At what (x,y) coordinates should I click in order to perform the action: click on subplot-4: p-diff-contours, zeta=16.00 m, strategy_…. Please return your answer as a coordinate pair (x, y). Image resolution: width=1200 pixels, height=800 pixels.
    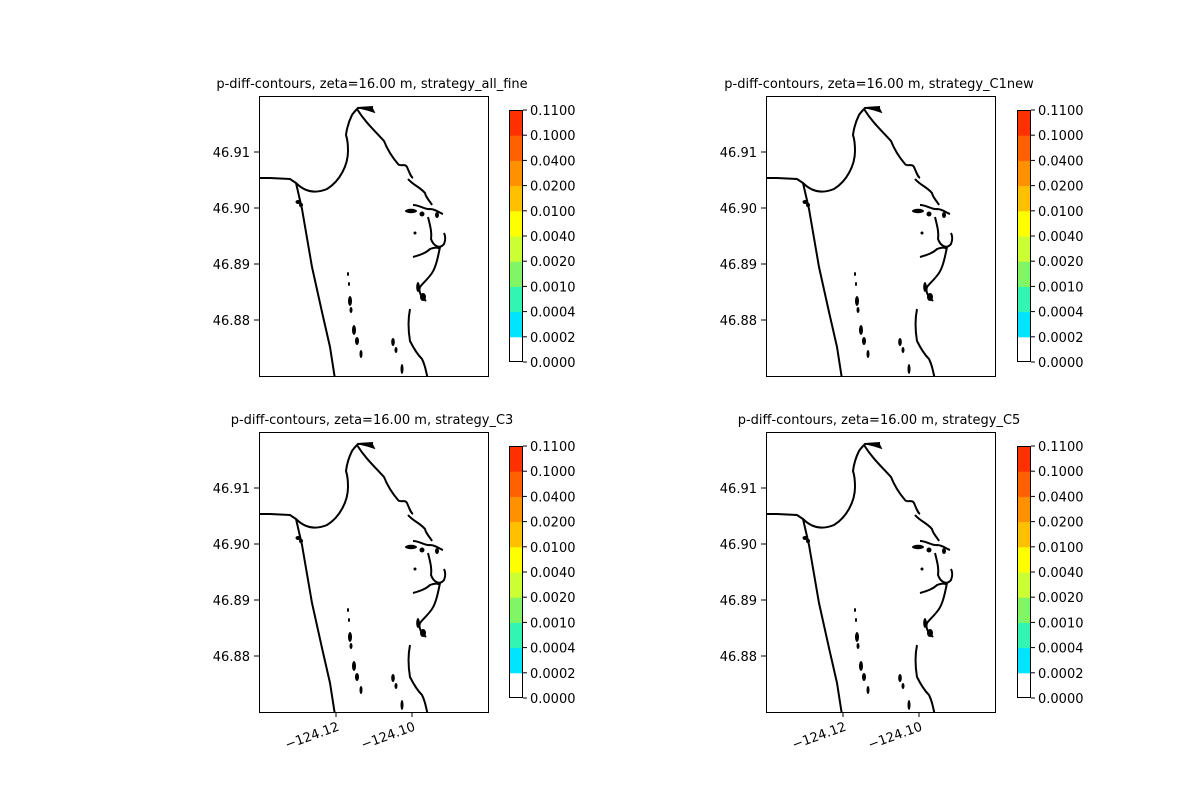
    Looking at the image, I should click on (902, 583).